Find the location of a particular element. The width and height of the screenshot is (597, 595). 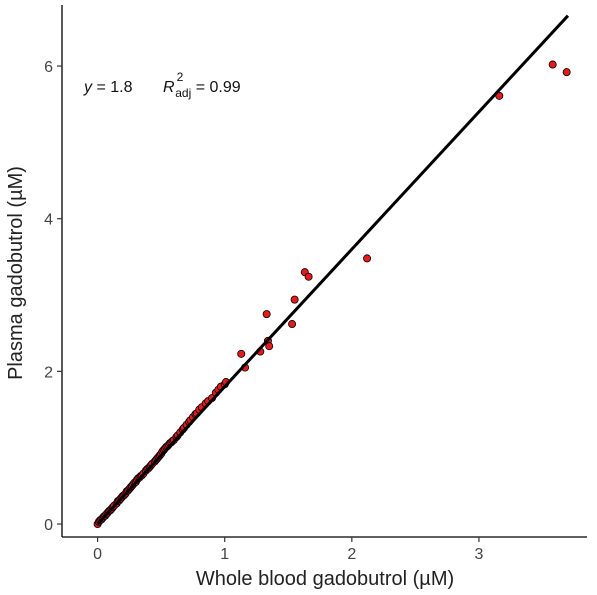

regression-equation: y = 1.8 is located at coordinates (108, 87).